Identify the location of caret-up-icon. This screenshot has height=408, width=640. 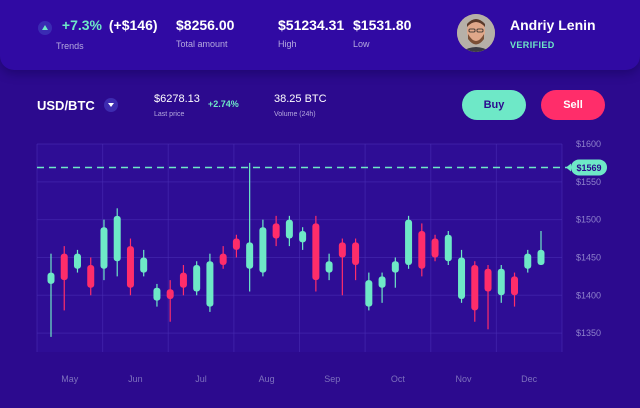
(45, 27).